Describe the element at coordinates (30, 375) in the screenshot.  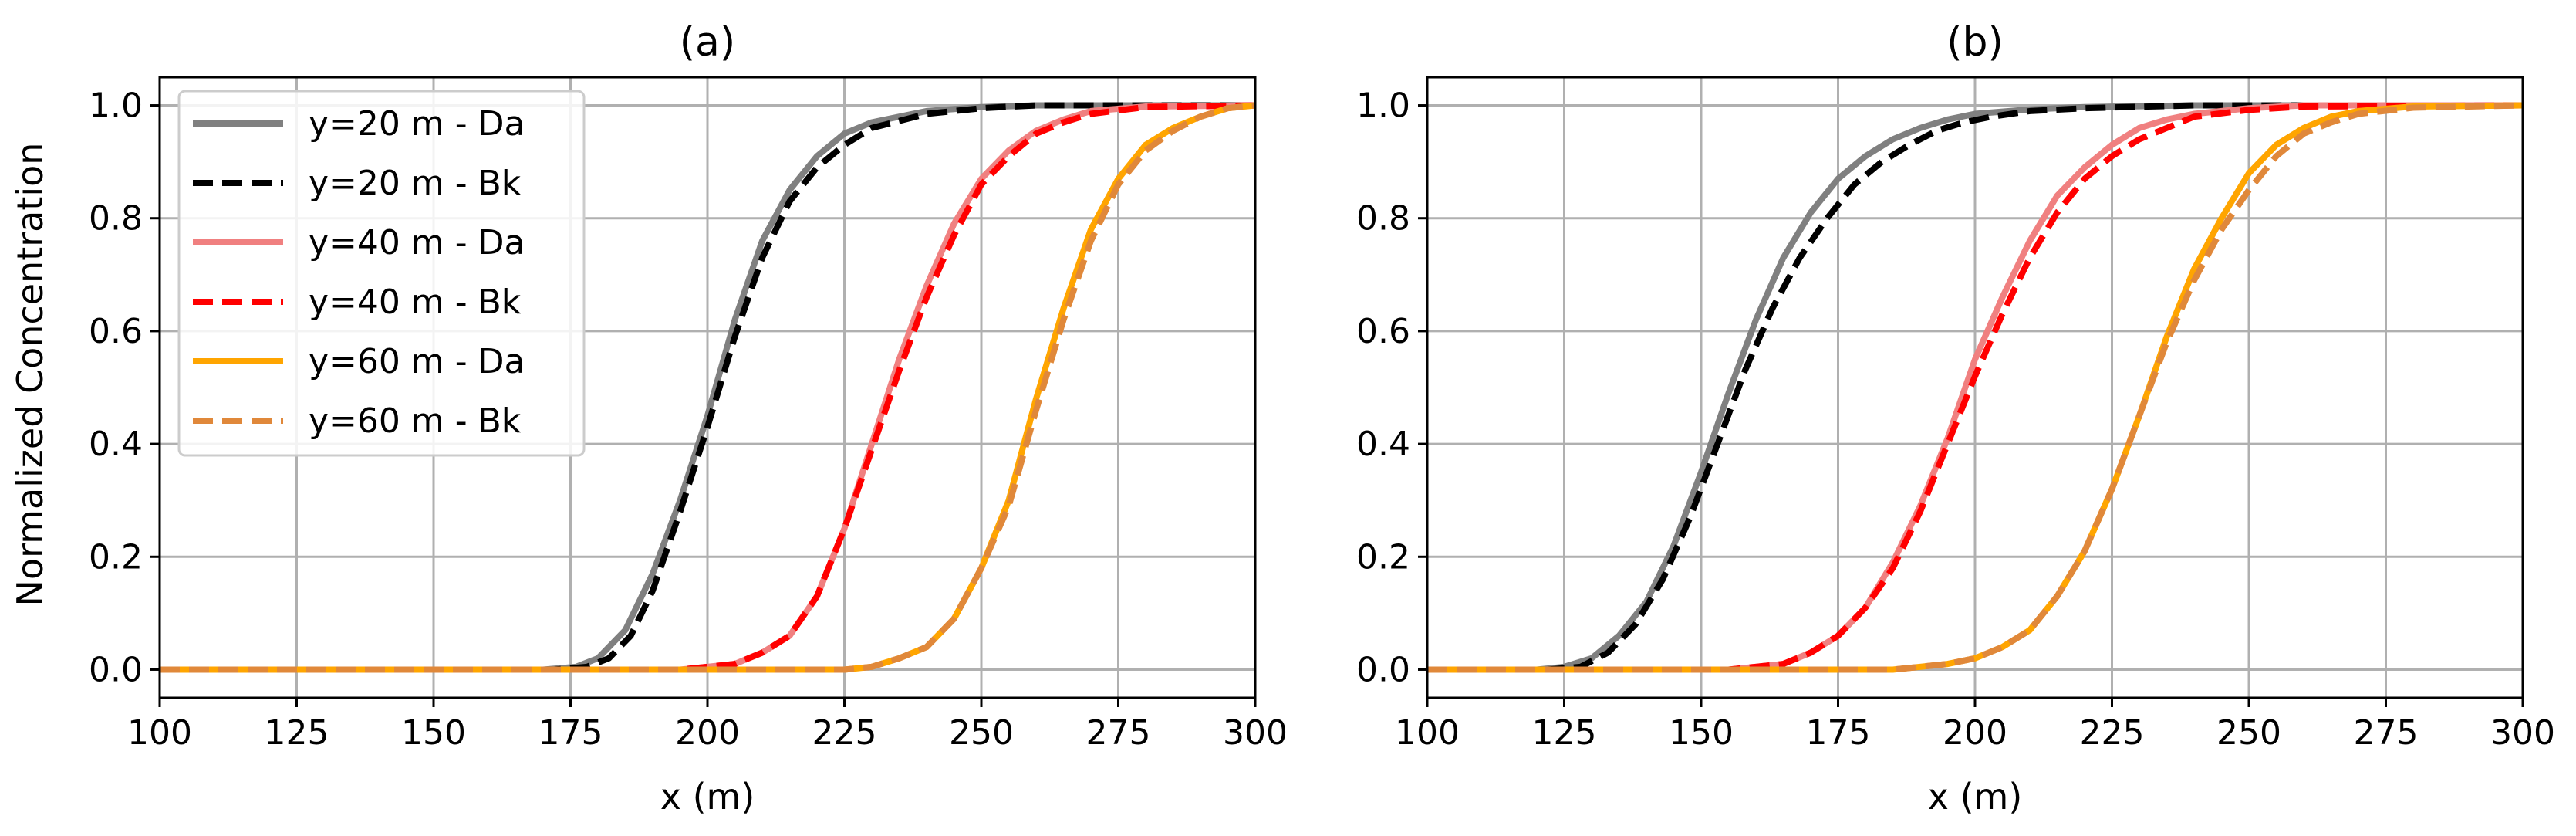
I see `y-axis-label: Normalized Concentration` at that location.